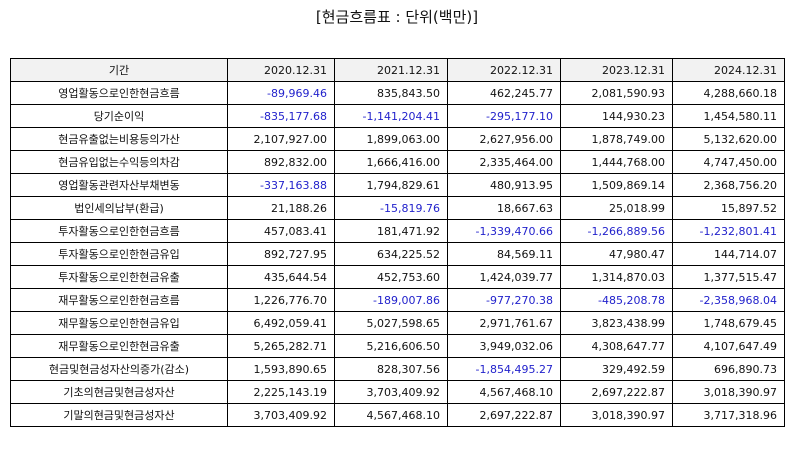 The height and width of the screenshot is (452, 794). What do you see at coordinates (504, 323) in the screenshot?
I see `table-cell: 2,971,761.67` at bounding box center [504, 323].